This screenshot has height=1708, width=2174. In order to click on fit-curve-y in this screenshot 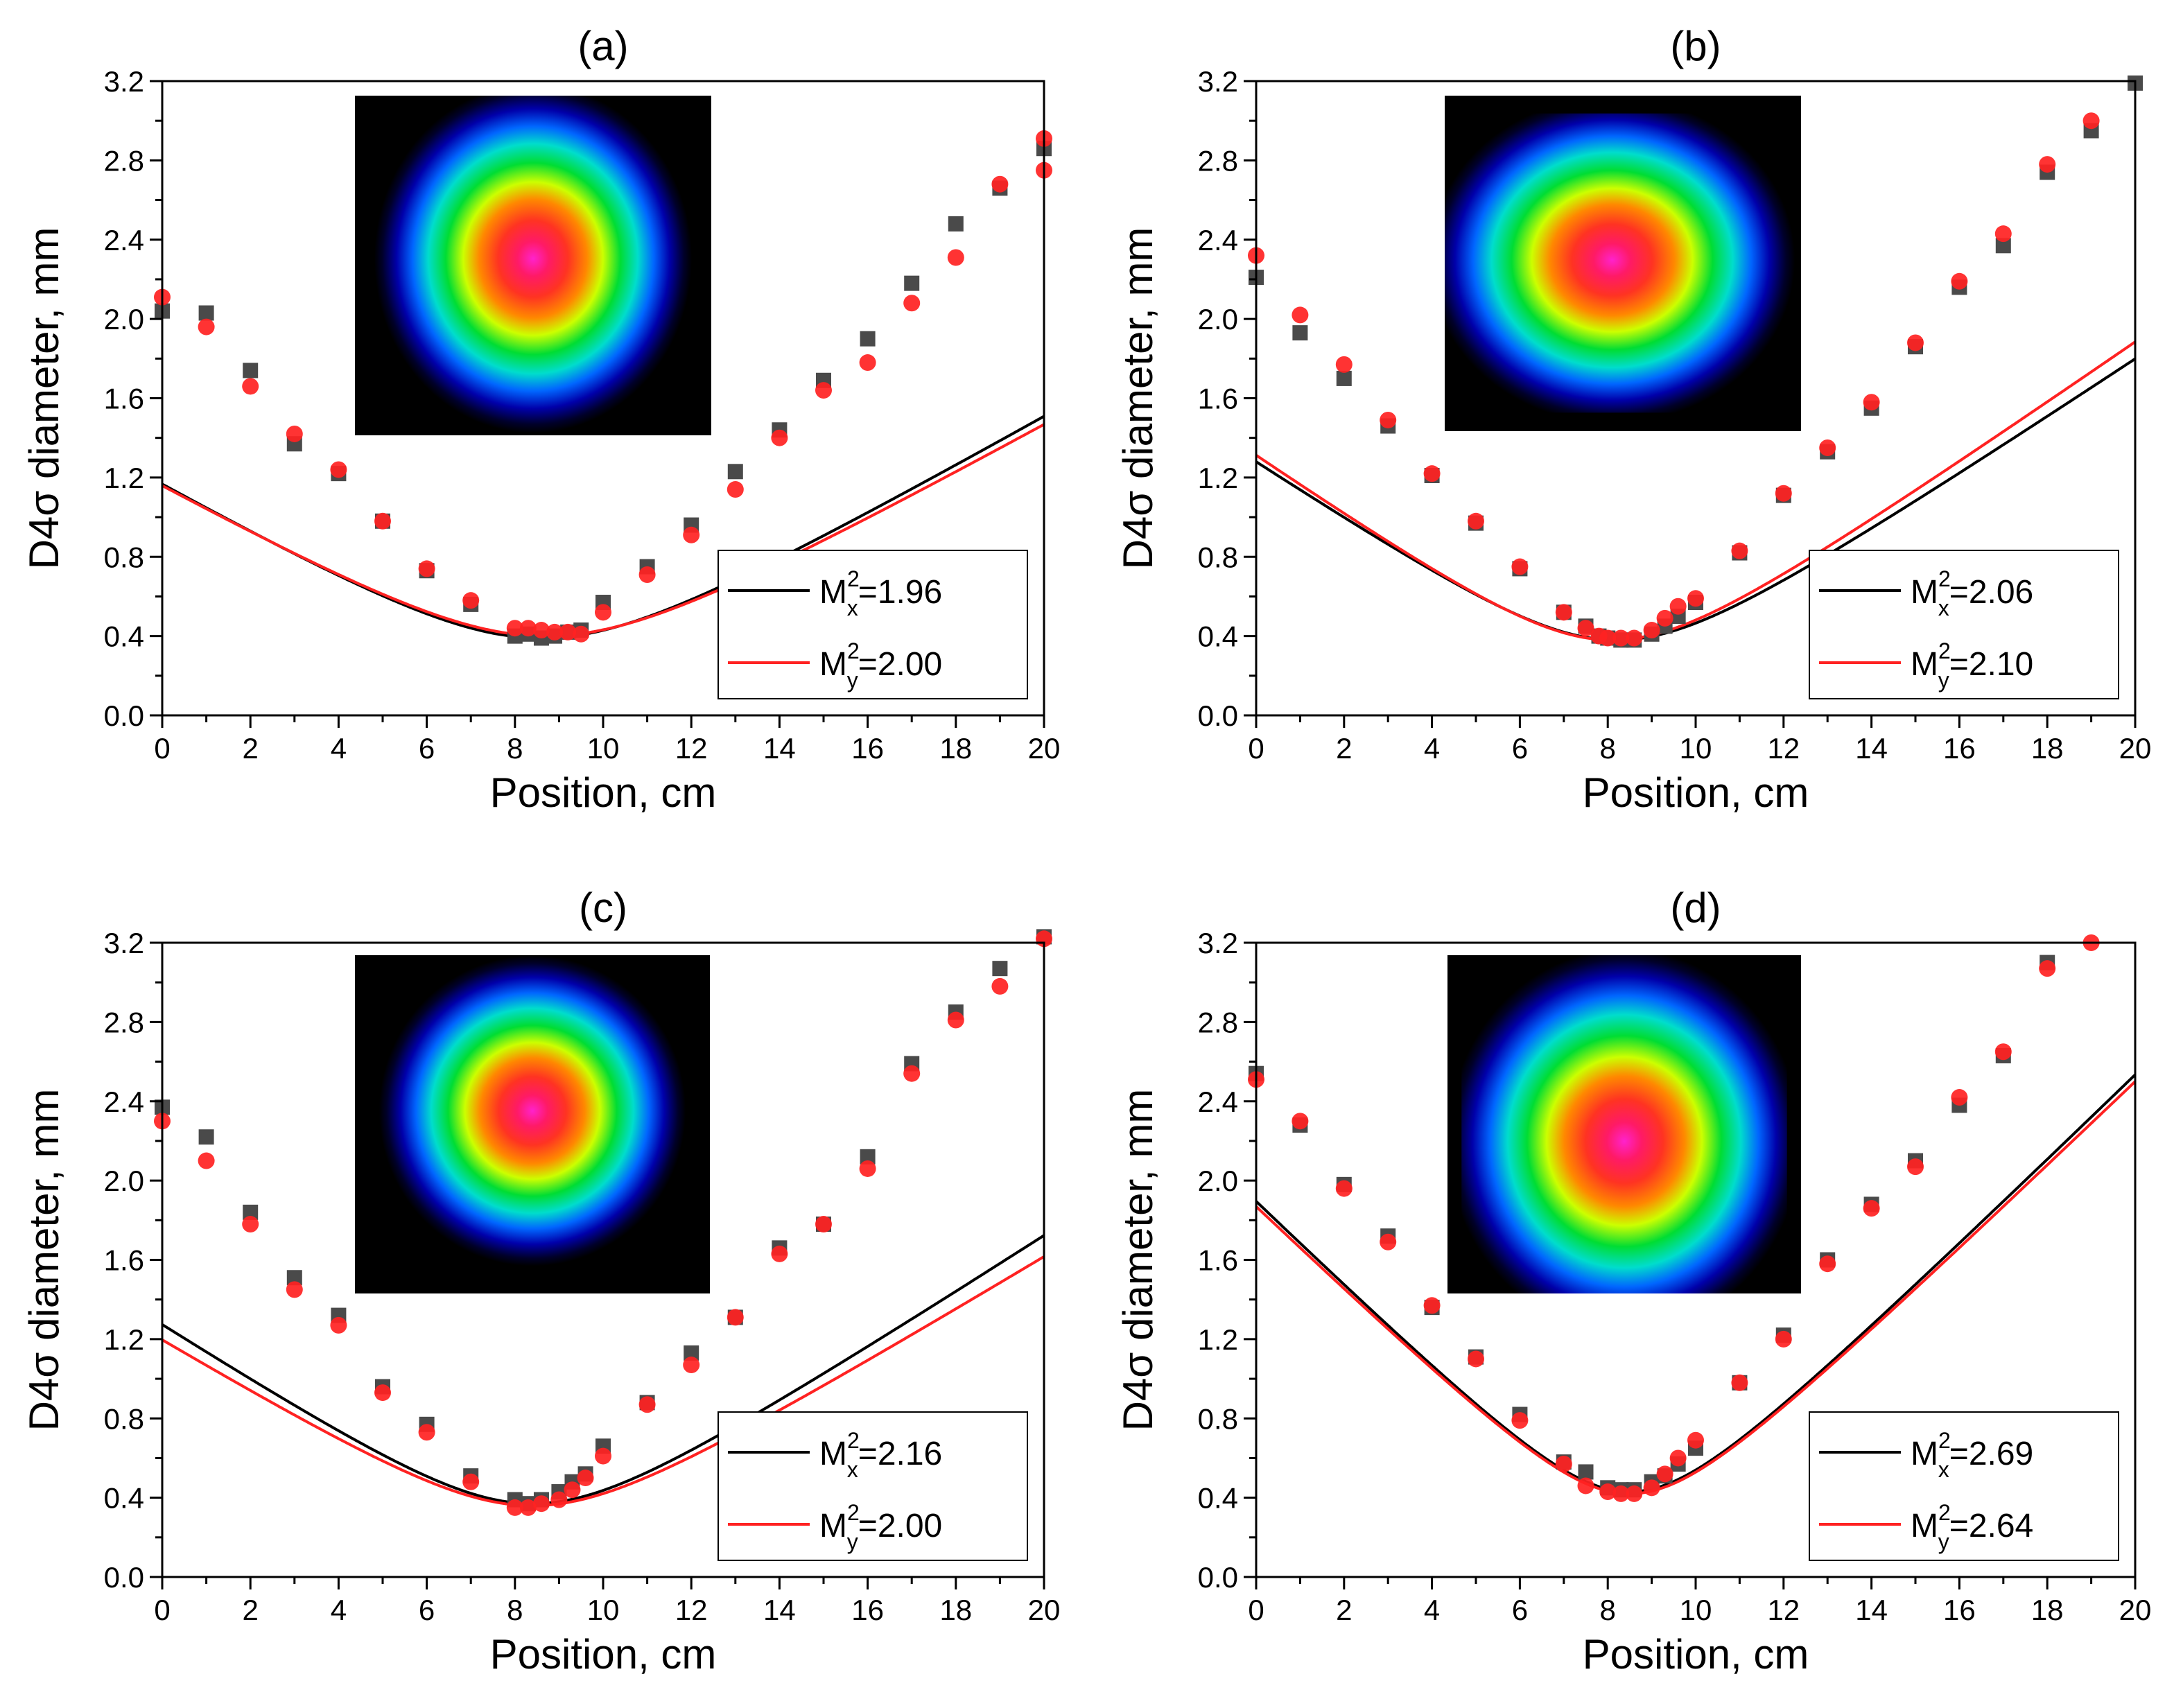, I will do `click(1696, 491)`.